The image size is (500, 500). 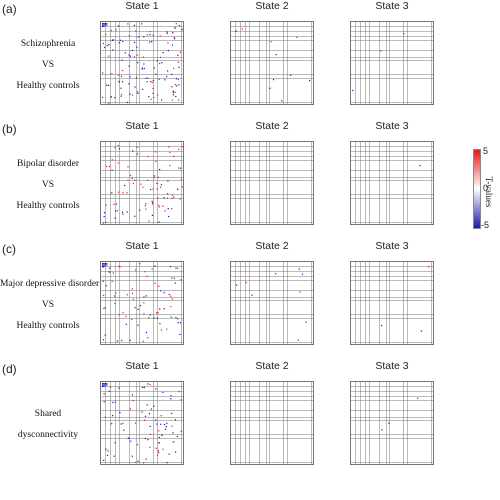 I want to click on comparison-label: Schizophrenia VS Healthy controls, so click(x=48, y=65).